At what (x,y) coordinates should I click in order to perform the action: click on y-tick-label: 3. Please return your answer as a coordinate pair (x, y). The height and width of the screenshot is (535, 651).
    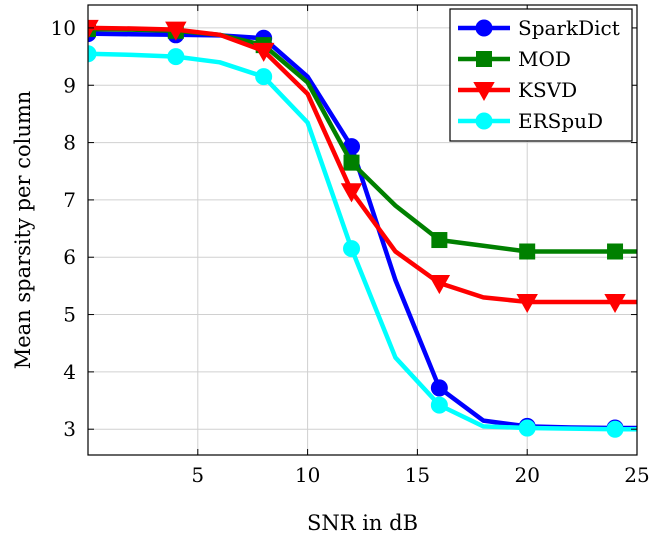
    Looking at the image, I should click on (69, 429).